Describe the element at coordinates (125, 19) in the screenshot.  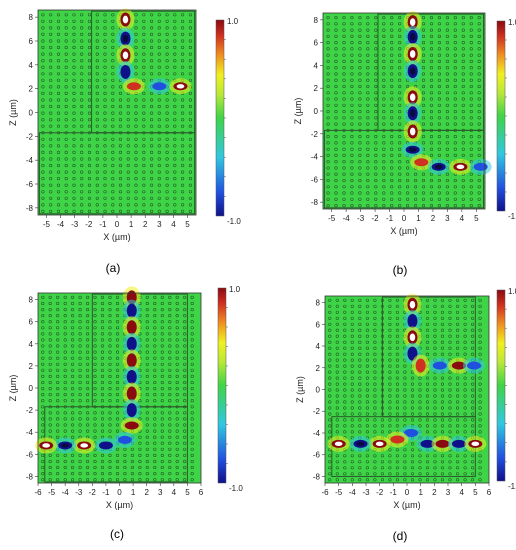
I see `field-spot-core` at that location.